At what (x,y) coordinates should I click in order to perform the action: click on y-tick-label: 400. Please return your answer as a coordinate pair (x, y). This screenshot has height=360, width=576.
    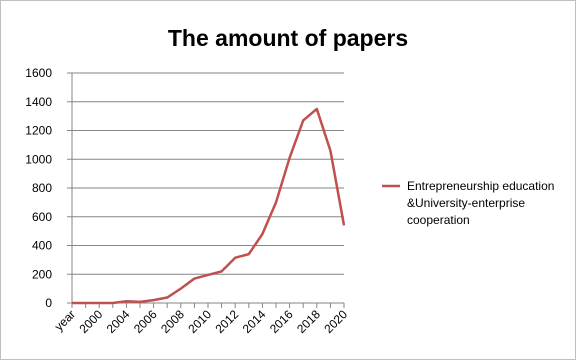
    Looking at the image, I should click on (42, 246).